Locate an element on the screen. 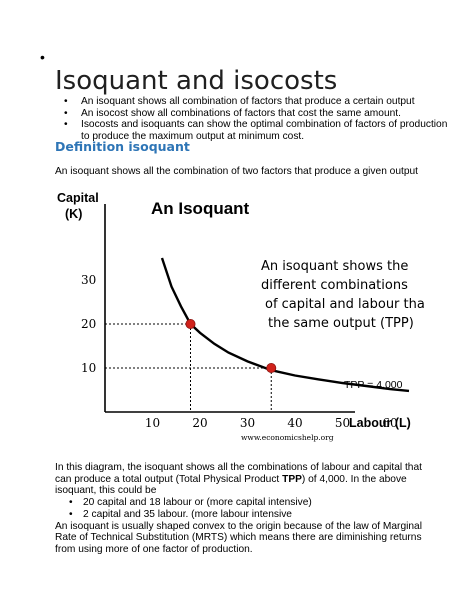  annotation-line-1: An isoquant shows the is located at coordinates (334, 266).